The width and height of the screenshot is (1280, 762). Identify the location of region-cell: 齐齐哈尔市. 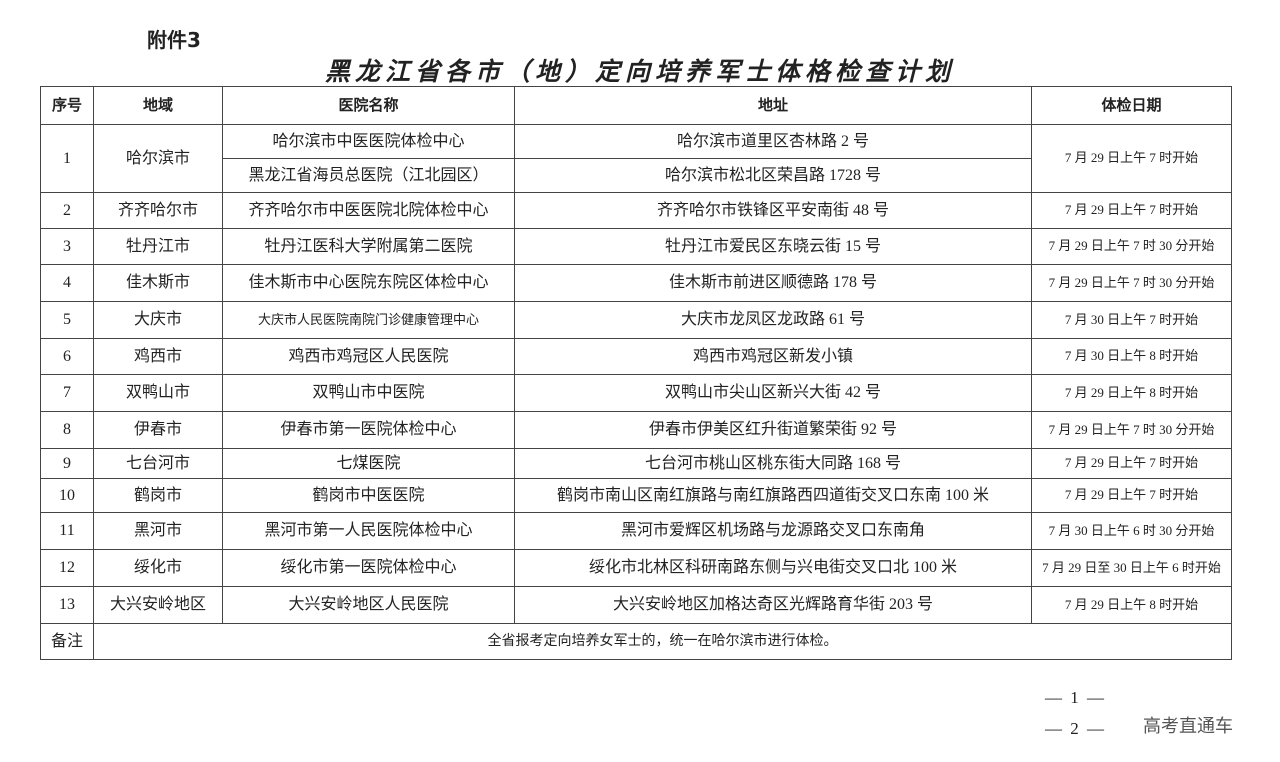
(158, 210).